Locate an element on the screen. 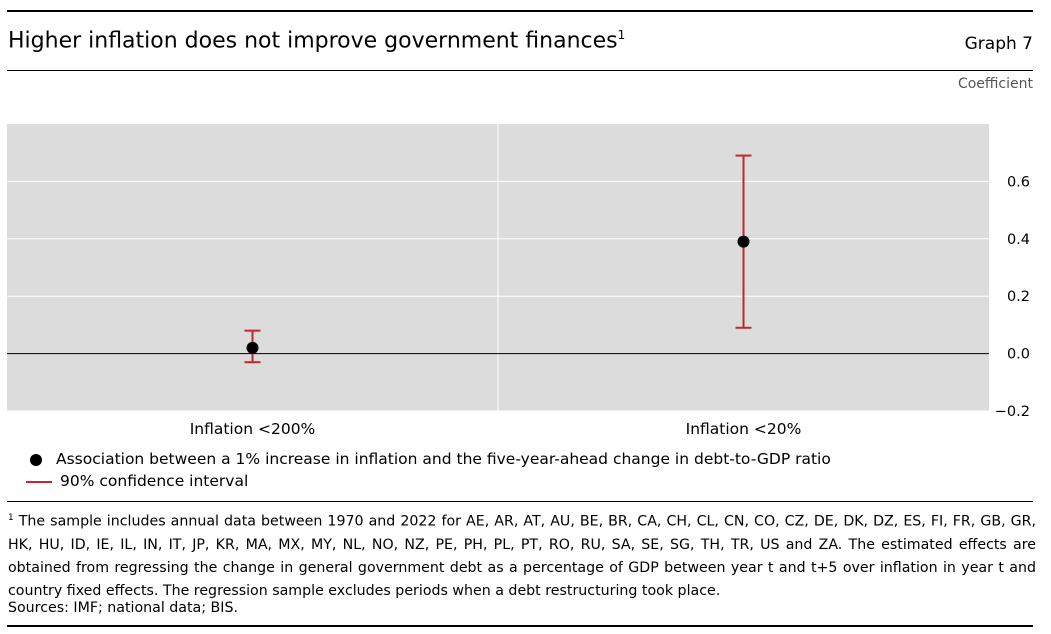 This screenshot has height=634, width=1051. y-tick-label: 0.6 is located at coordinates (1018, 182).